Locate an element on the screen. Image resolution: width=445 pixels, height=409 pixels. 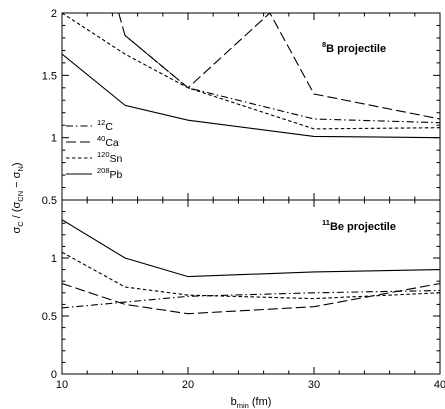
y-tick-label: 2 is located at coordinates (54, 14).